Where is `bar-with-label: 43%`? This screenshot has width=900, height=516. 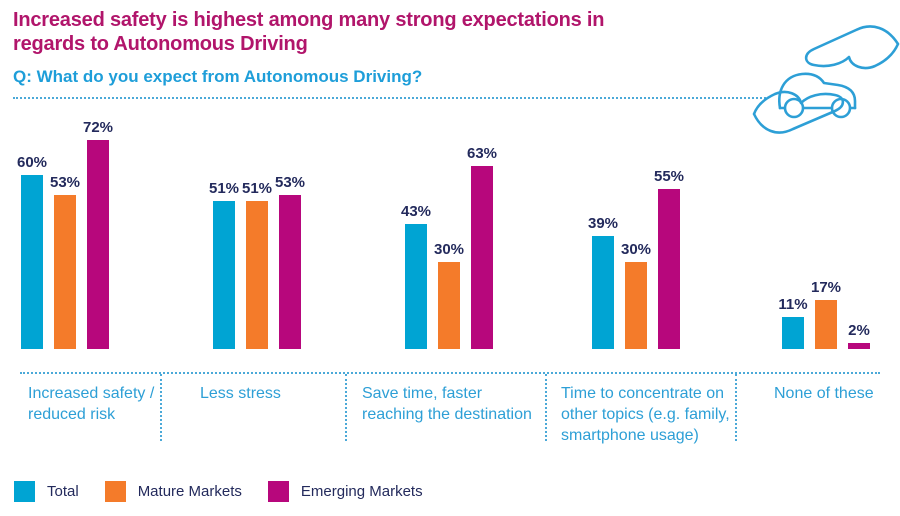 bar-with-label: 43% is located at coordinates (416, 229).